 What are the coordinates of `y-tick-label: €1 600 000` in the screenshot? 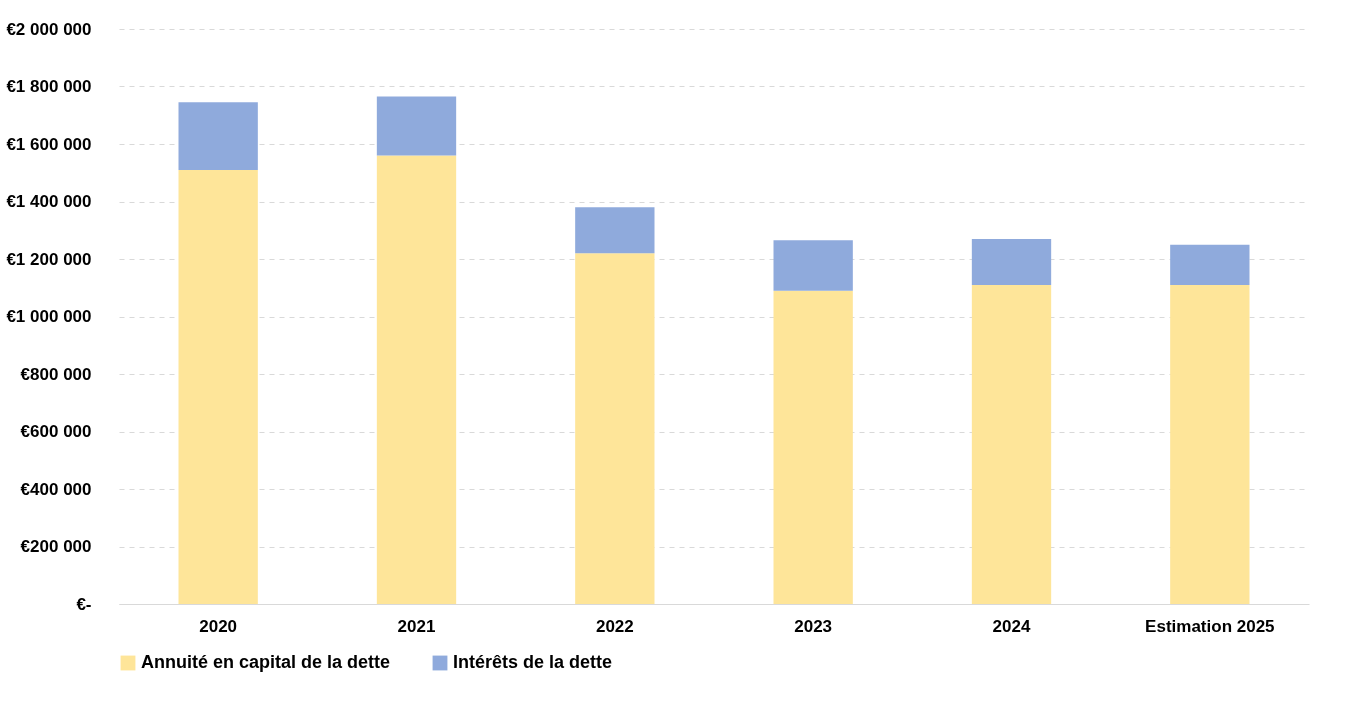 It's located at (49, 144).